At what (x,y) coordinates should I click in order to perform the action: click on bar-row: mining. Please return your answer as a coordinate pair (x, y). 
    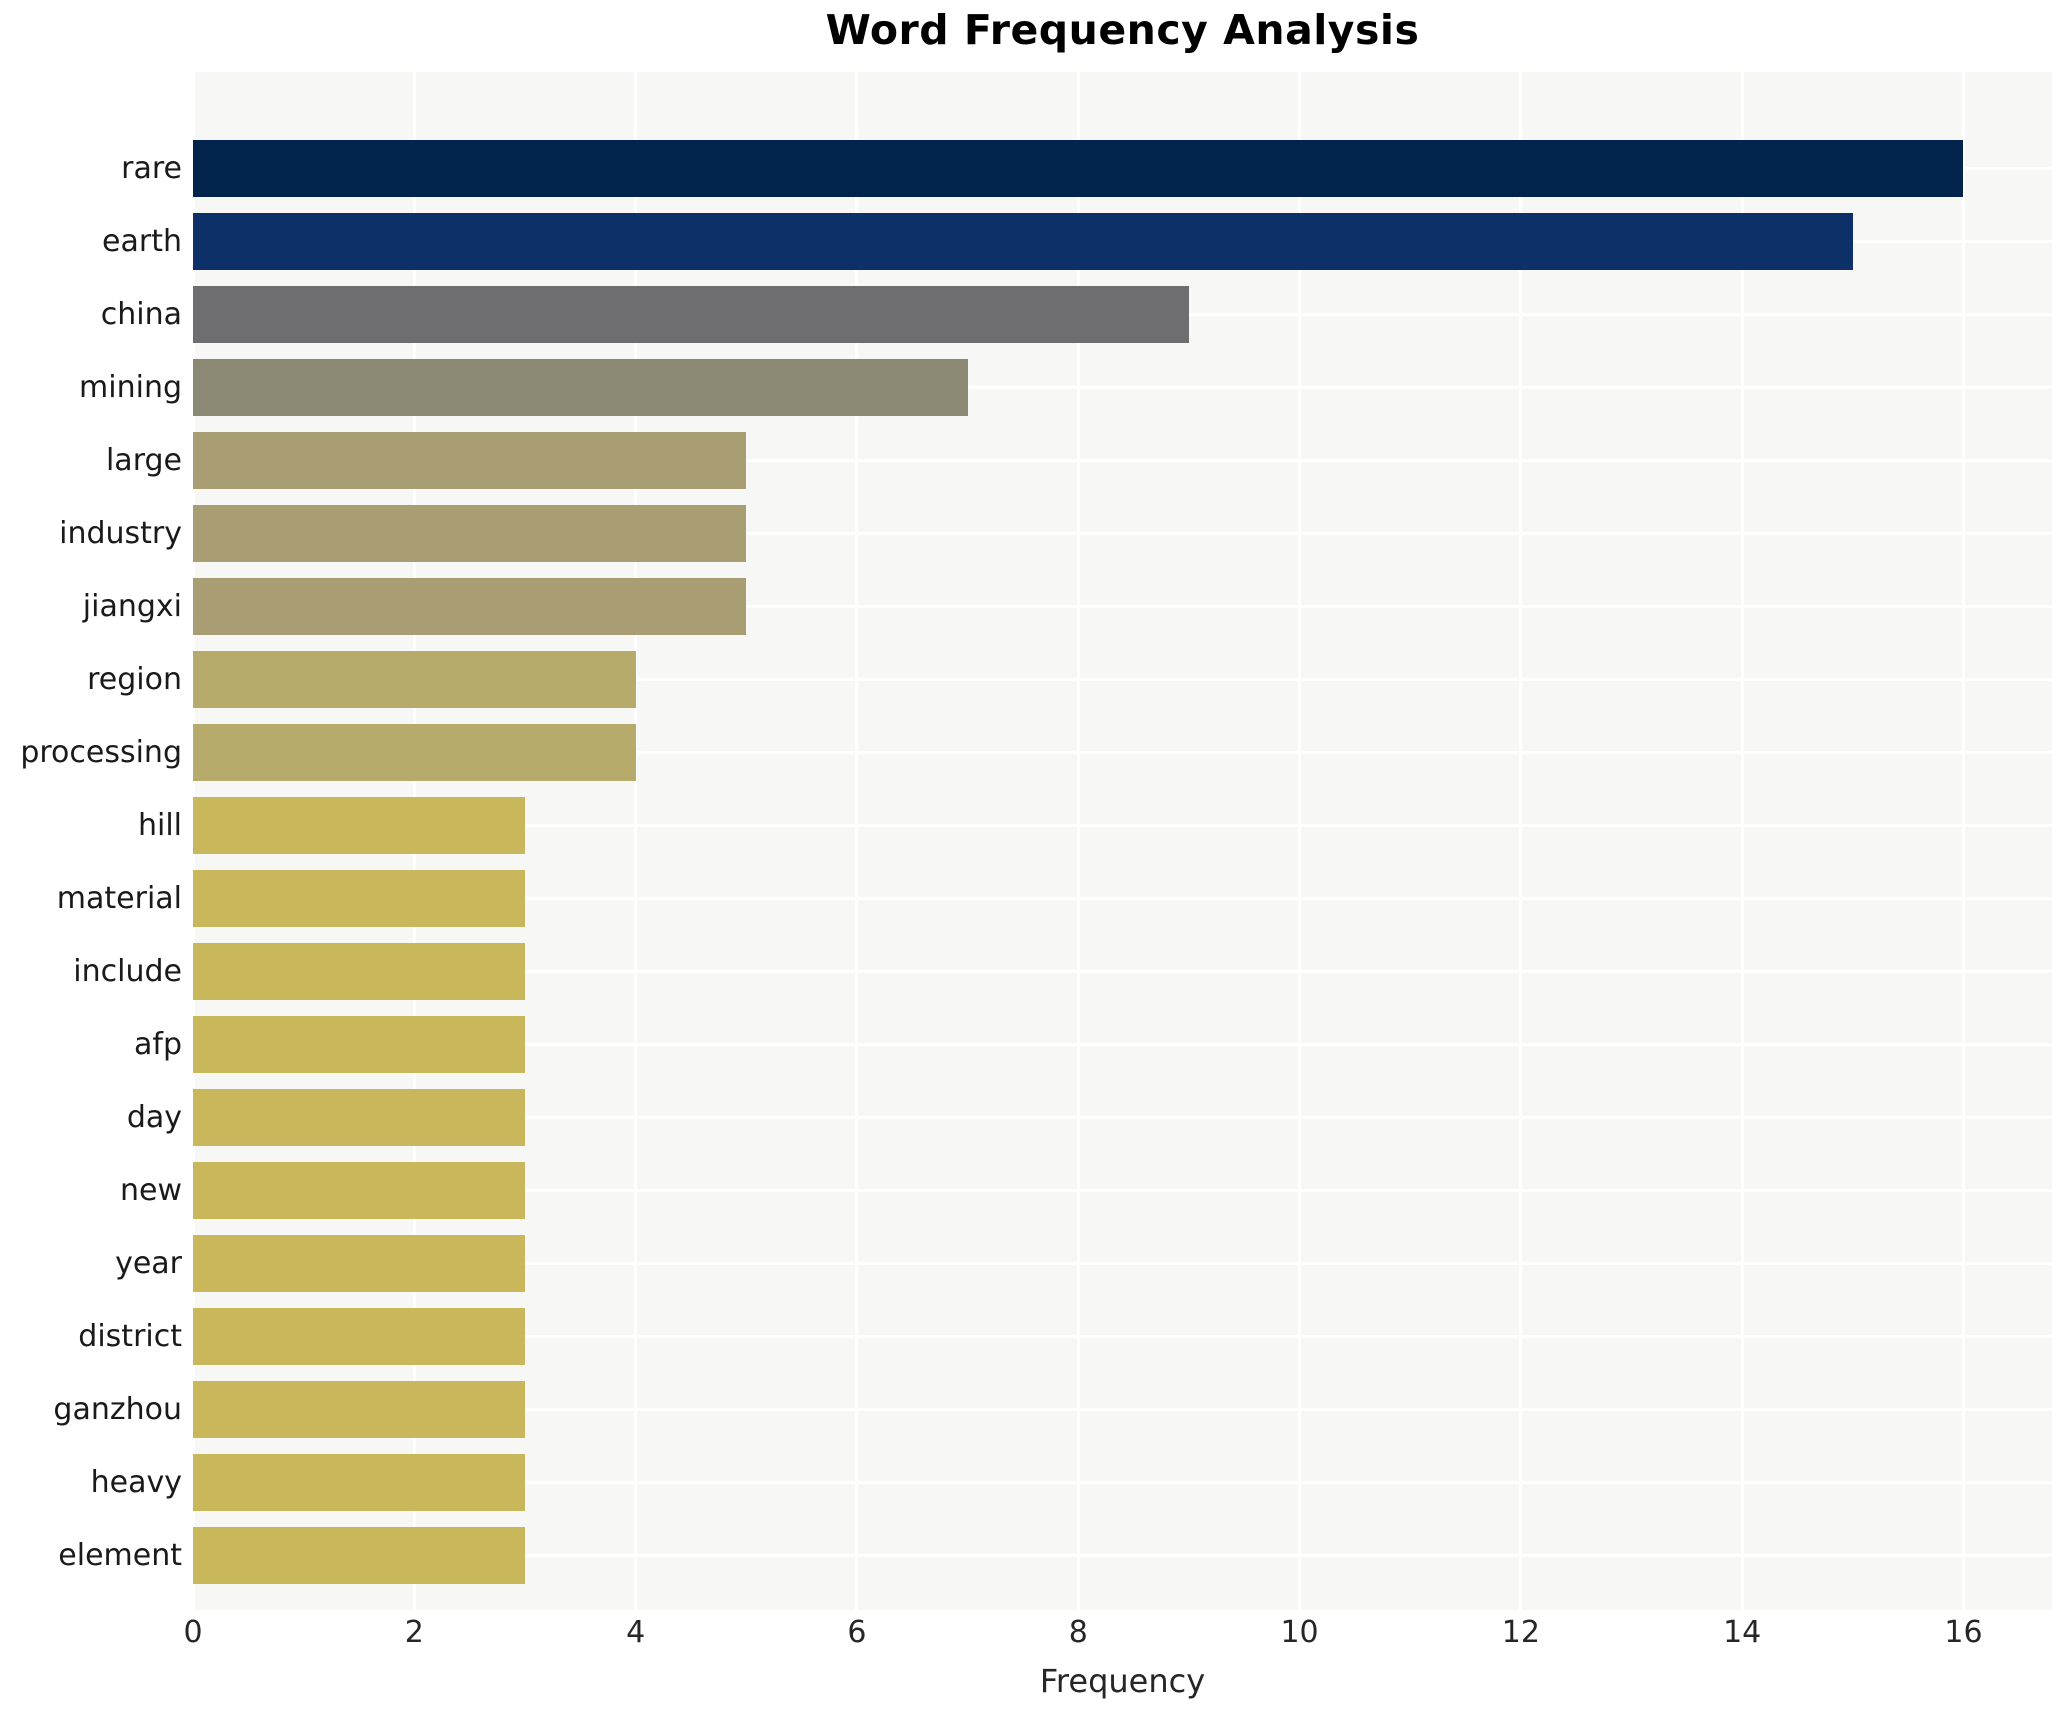
    Looking at the image, I should click on (1065, 387).